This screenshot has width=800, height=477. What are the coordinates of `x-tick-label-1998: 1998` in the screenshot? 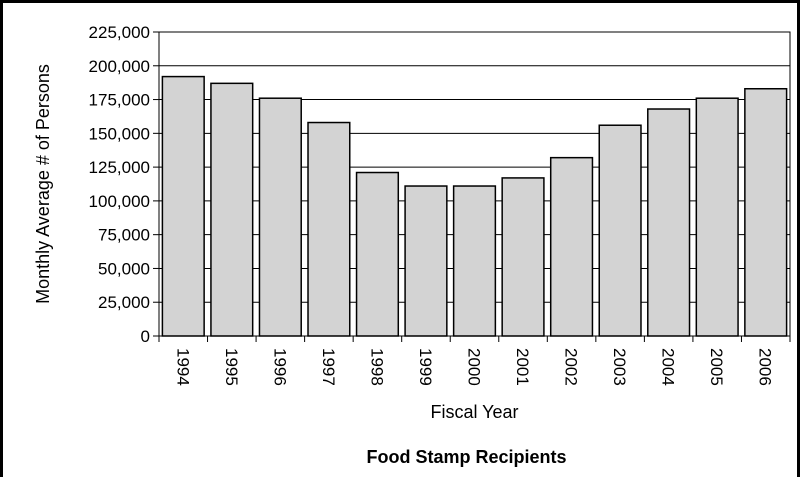 It's located at (376, 367).